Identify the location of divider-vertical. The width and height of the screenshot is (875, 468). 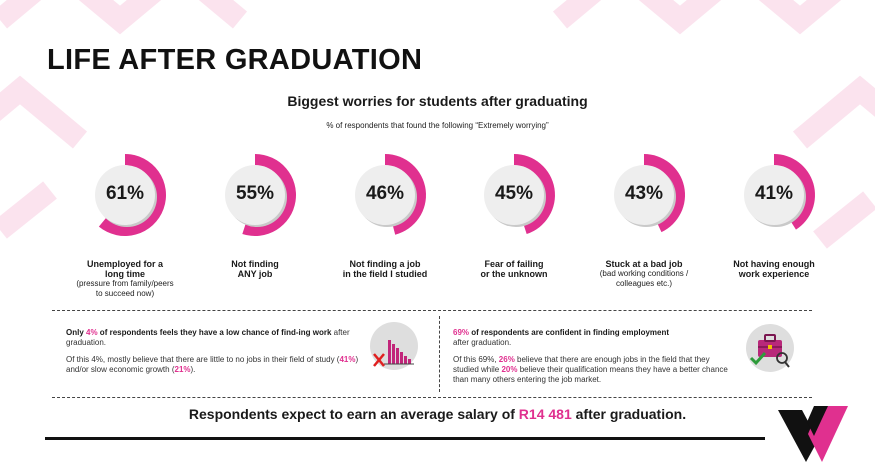
(439, 354).